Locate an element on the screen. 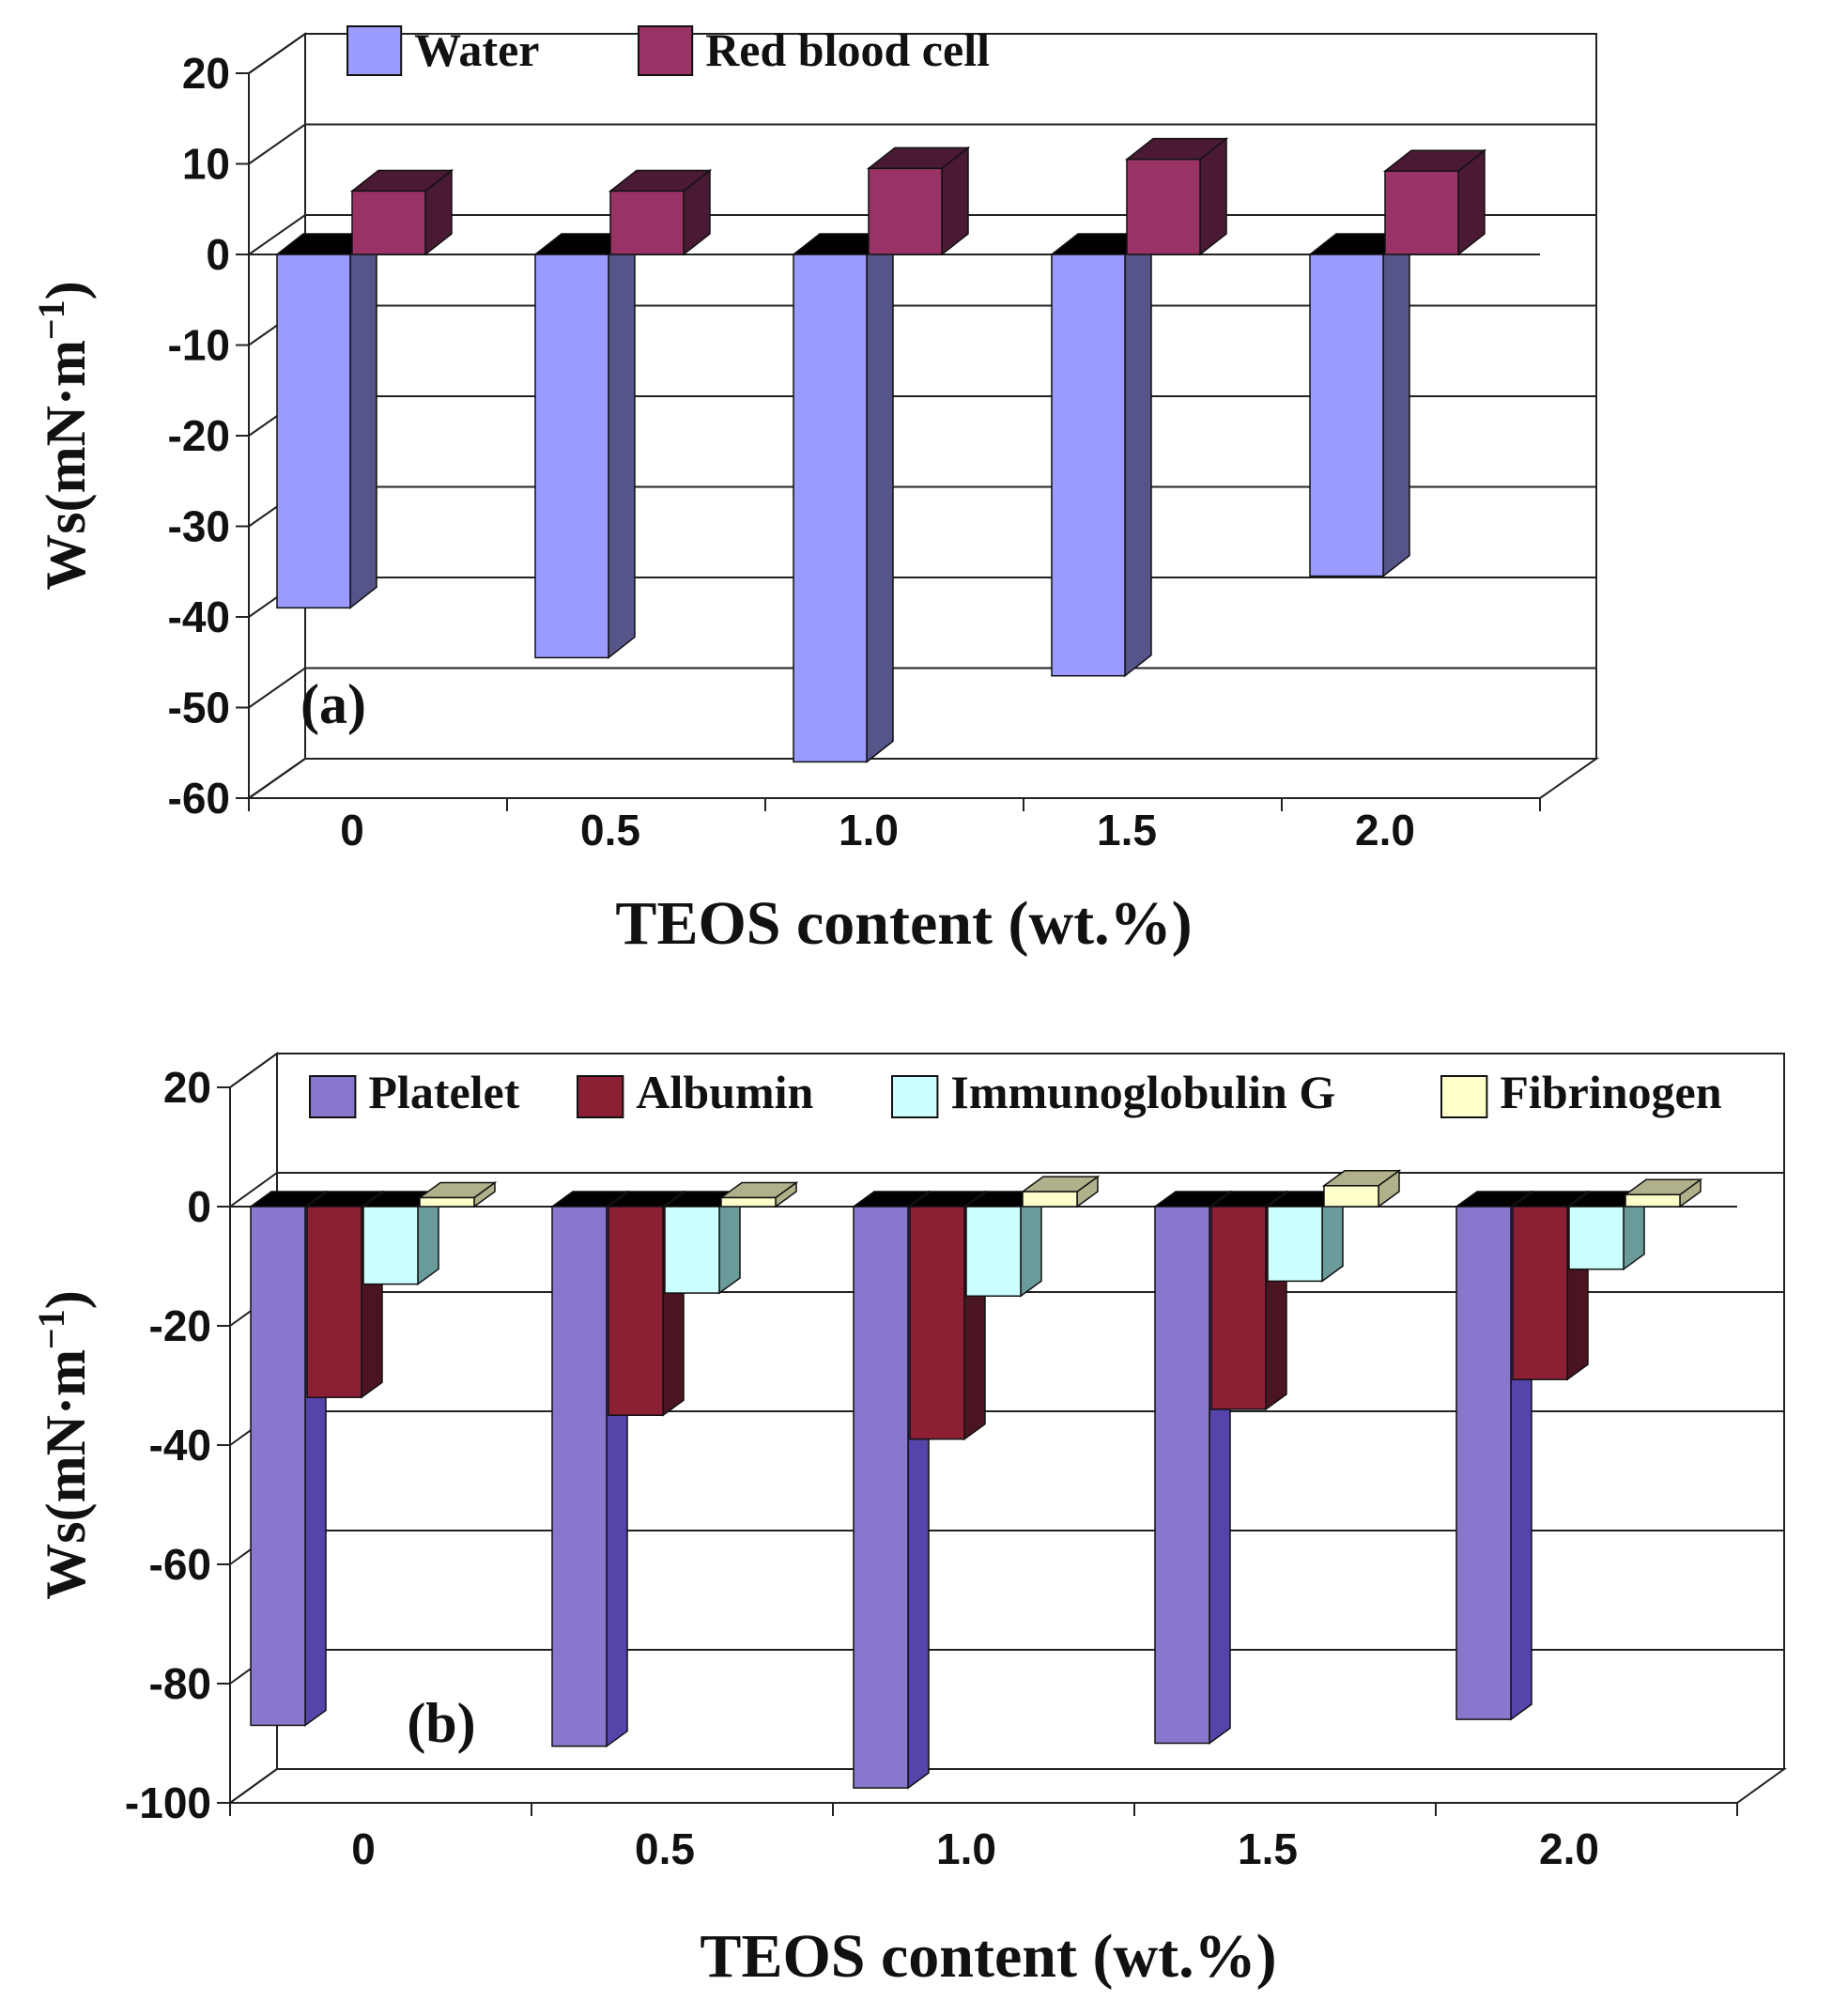 The image size is (1848, 2016). legend-label: Immunoglobulin G is located at coordinates (1142, 1092).